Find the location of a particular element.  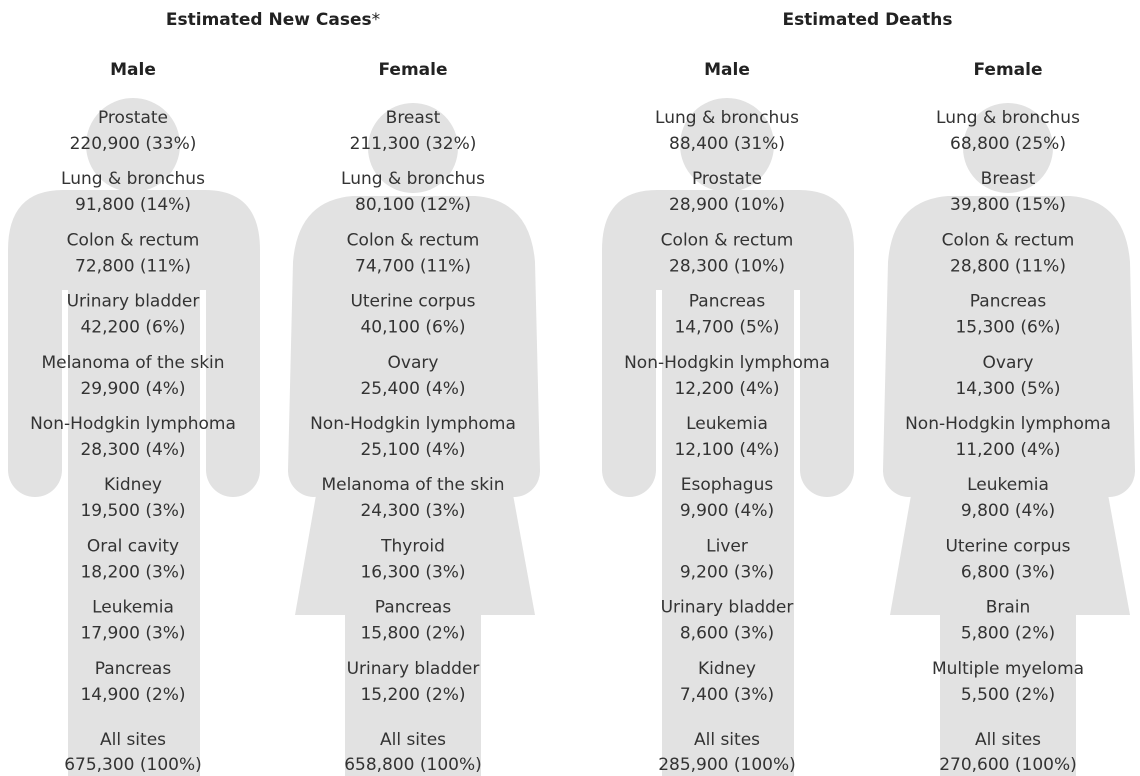

site-value: 12,200 (4%) is located at coordinates (726, 389).